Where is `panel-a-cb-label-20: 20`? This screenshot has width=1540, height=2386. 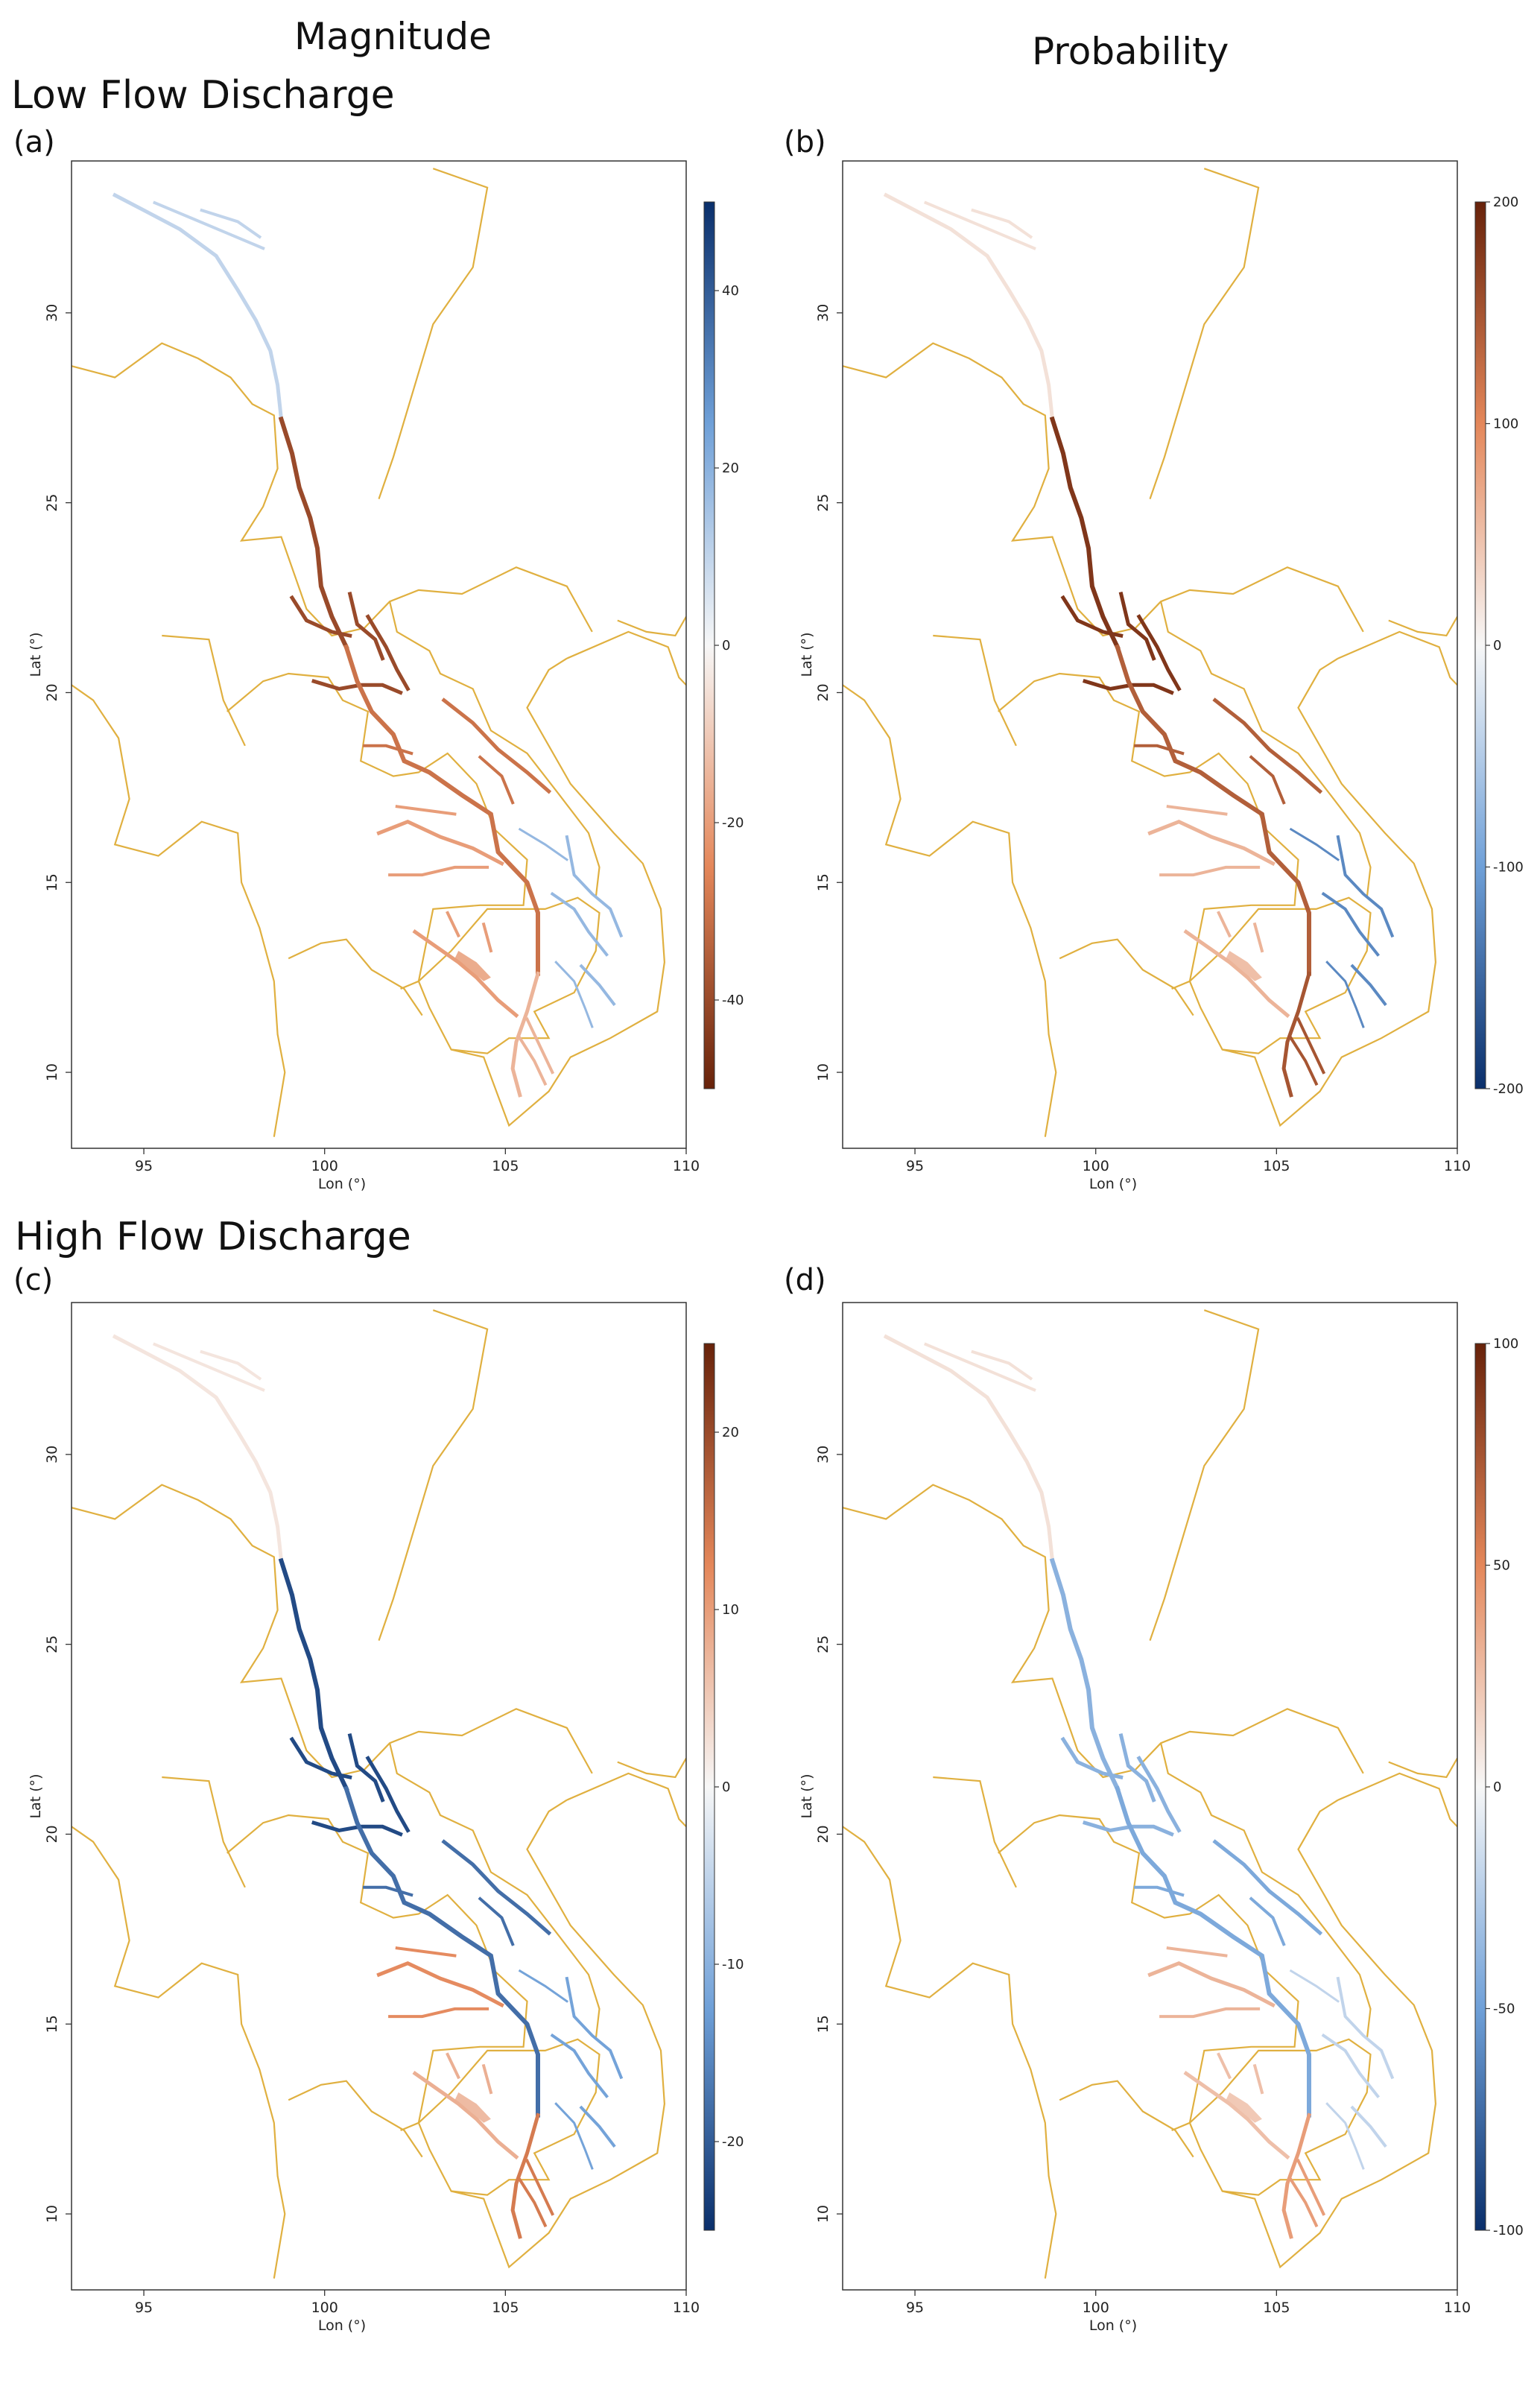
panel-a-cb-label-20: 20 is located at coordinates (730, 468).